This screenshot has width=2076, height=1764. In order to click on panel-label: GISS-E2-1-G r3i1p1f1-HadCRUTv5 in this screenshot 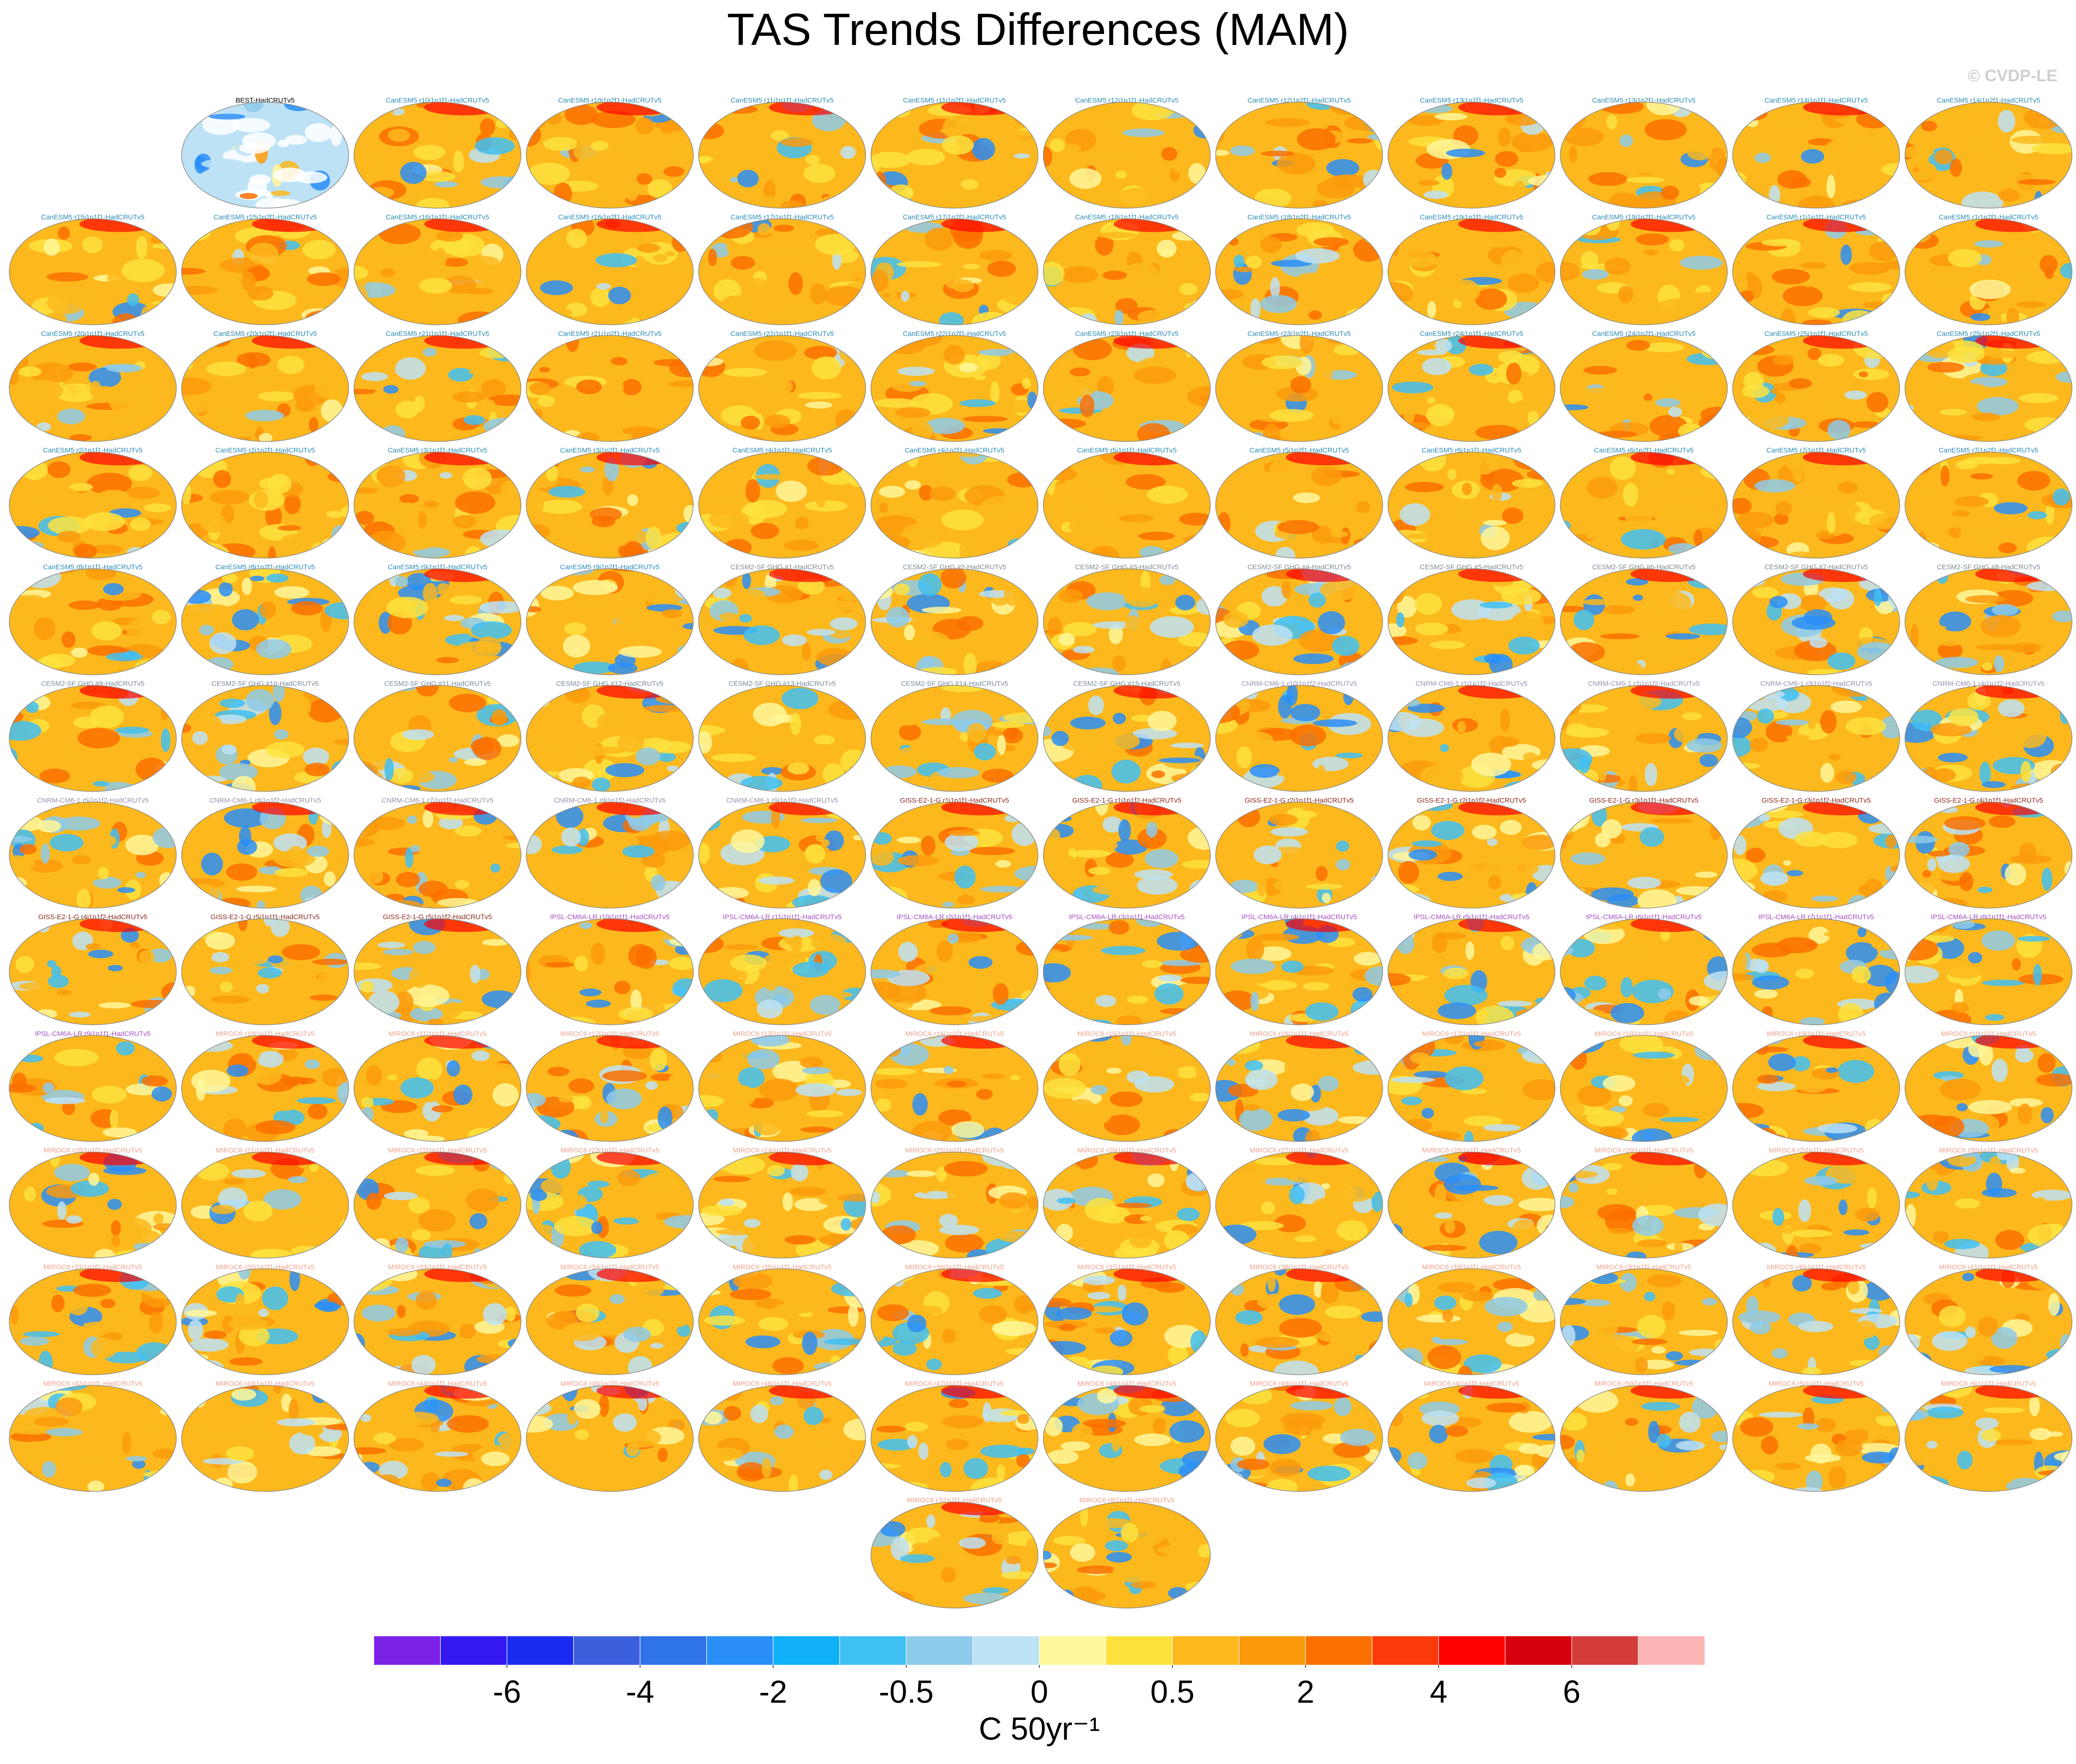, I will do `click(1643, 800)`.